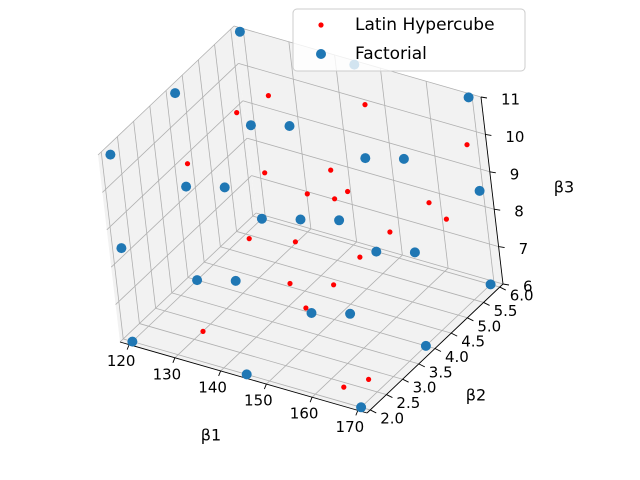 Image resolution: width=640 pixels, height=480 pixels. I want to click on x-axis-label: β1, so click(211, 435).